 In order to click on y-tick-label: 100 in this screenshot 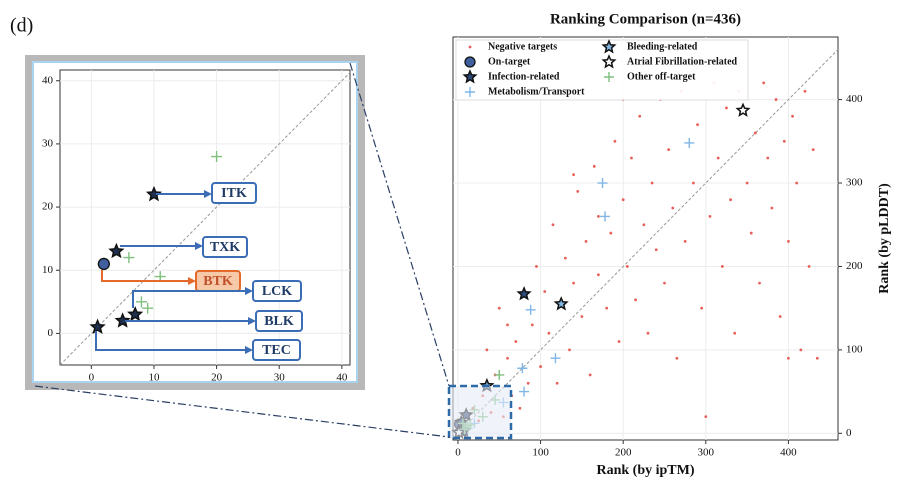, I will do `click(854, 349)`.